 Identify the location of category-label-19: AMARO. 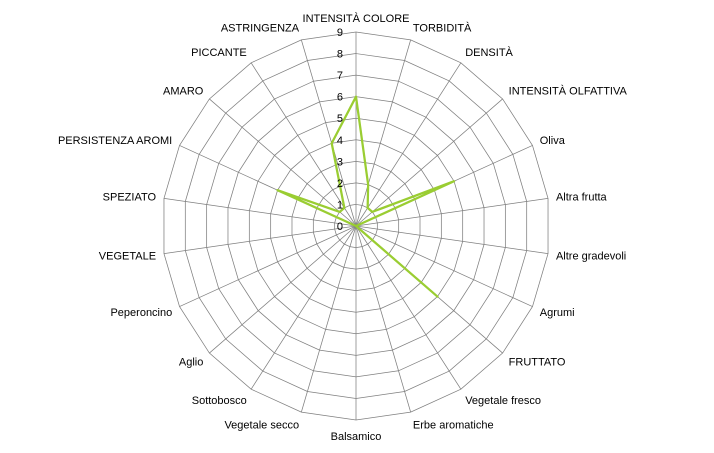
(183, 91).